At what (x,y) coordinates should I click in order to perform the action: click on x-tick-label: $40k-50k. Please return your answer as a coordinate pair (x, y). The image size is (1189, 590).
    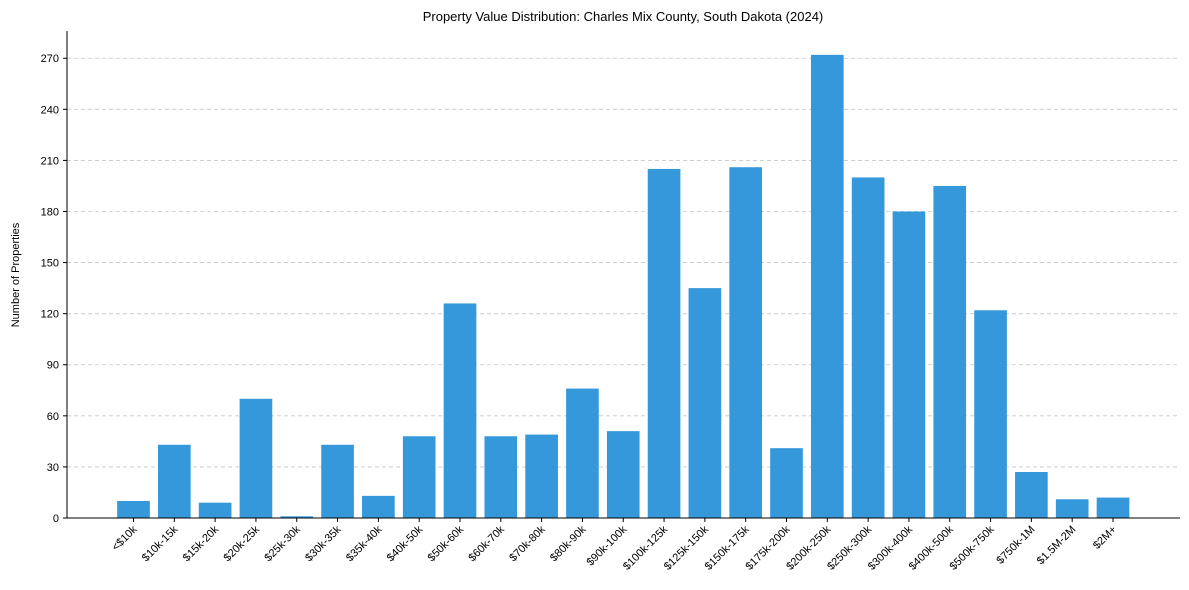
    Looking at the image, I should click on (405, 543).